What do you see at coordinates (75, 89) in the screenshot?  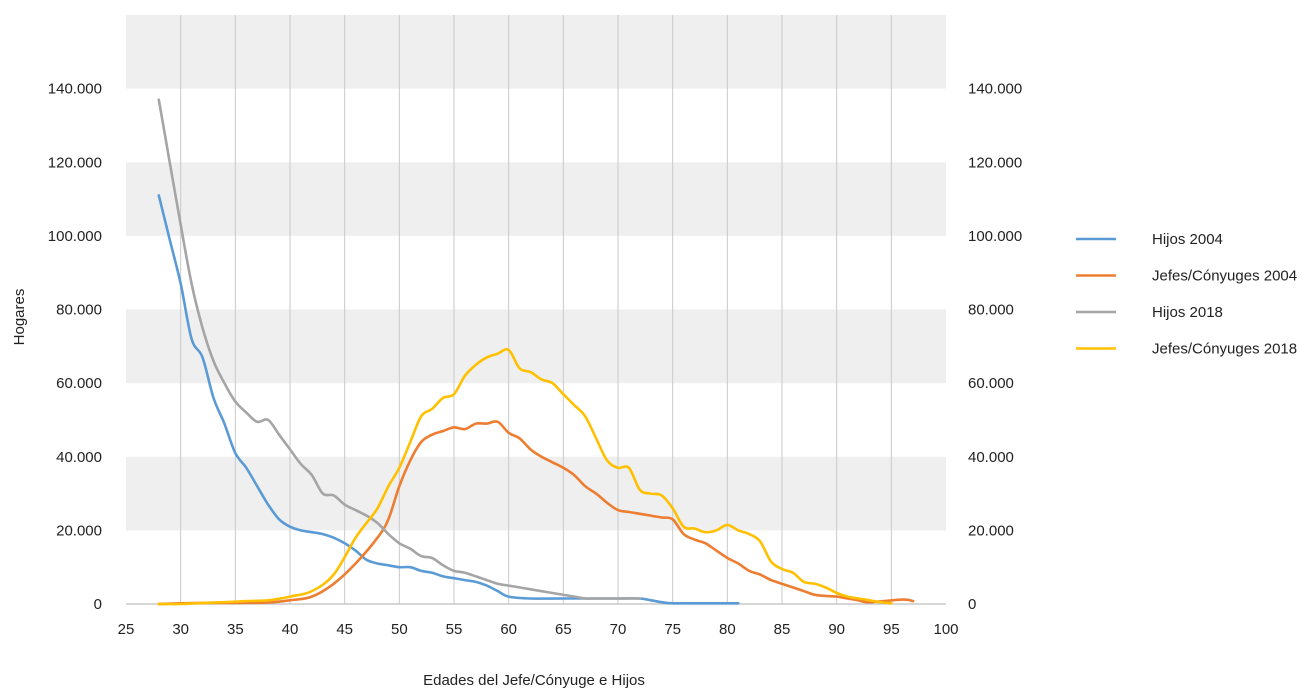 I see `y-tick-label-left: 140.000` at bounding box center [75, 89].